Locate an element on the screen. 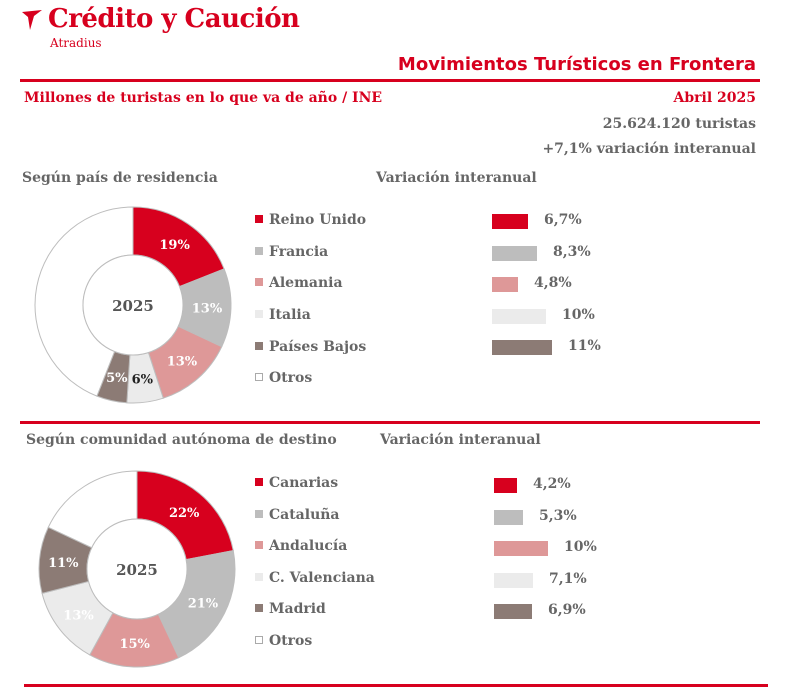 Image resolution: width=786 pixels, height=694 pixels. variation-label-reino-unido: 6,7% is located at coordinates (563, 220).